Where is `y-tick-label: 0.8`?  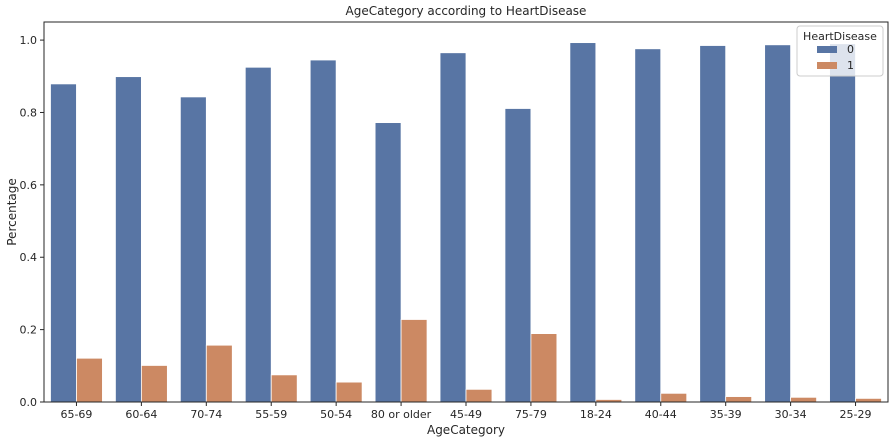 y-tick-label: 0.8 is located at coordinates (29, 112).